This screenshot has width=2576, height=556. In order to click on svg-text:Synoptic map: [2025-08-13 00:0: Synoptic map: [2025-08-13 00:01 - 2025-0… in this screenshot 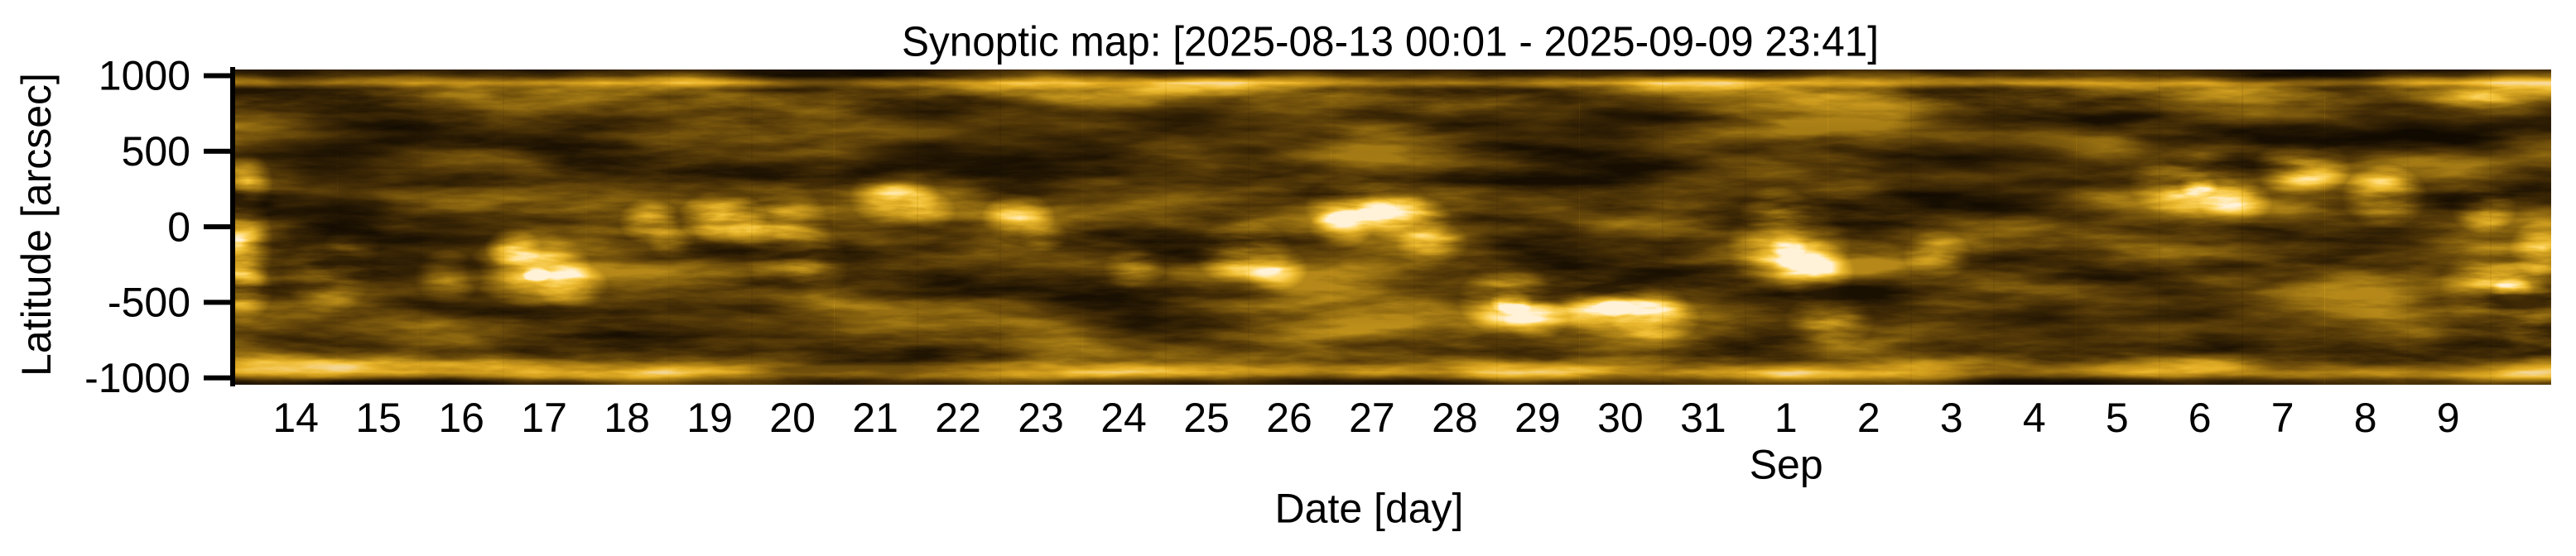, I will do `click(1390, 41)`.